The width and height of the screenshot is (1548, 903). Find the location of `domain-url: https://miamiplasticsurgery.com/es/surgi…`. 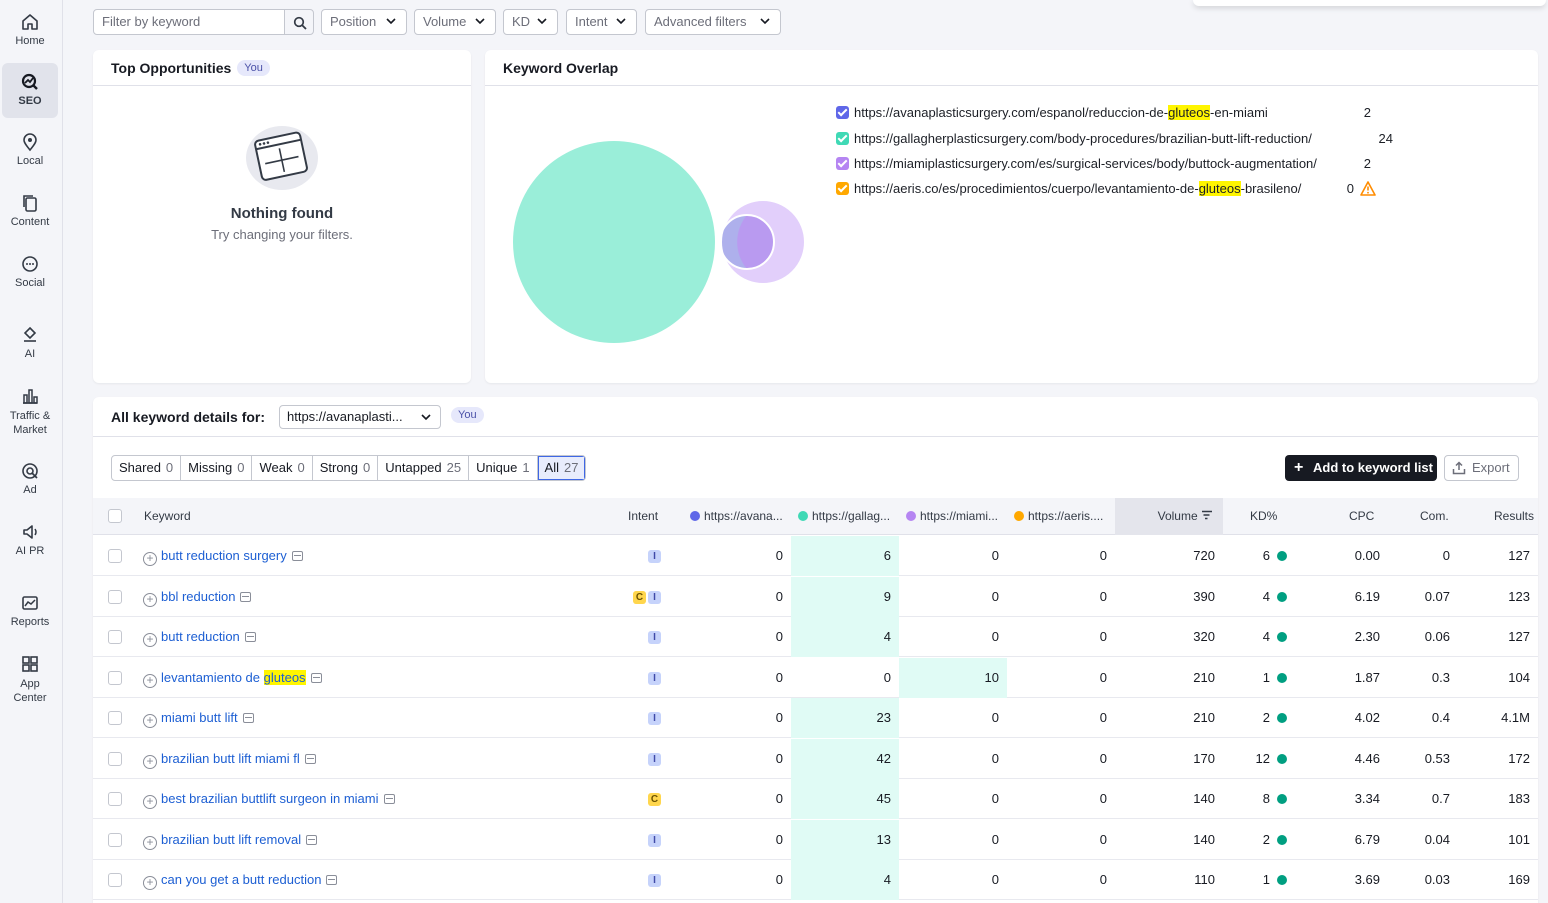

domain-url: https://miamiplasticsurgery.com/es/surgi… is located at coordinates (1085, 163).